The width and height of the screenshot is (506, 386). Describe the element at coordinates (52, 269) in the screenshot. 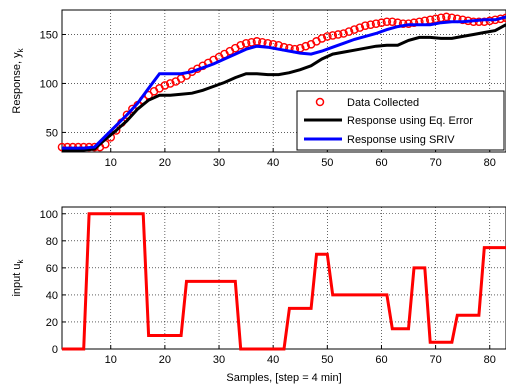

I see `y-tick-label: 60` at that location.